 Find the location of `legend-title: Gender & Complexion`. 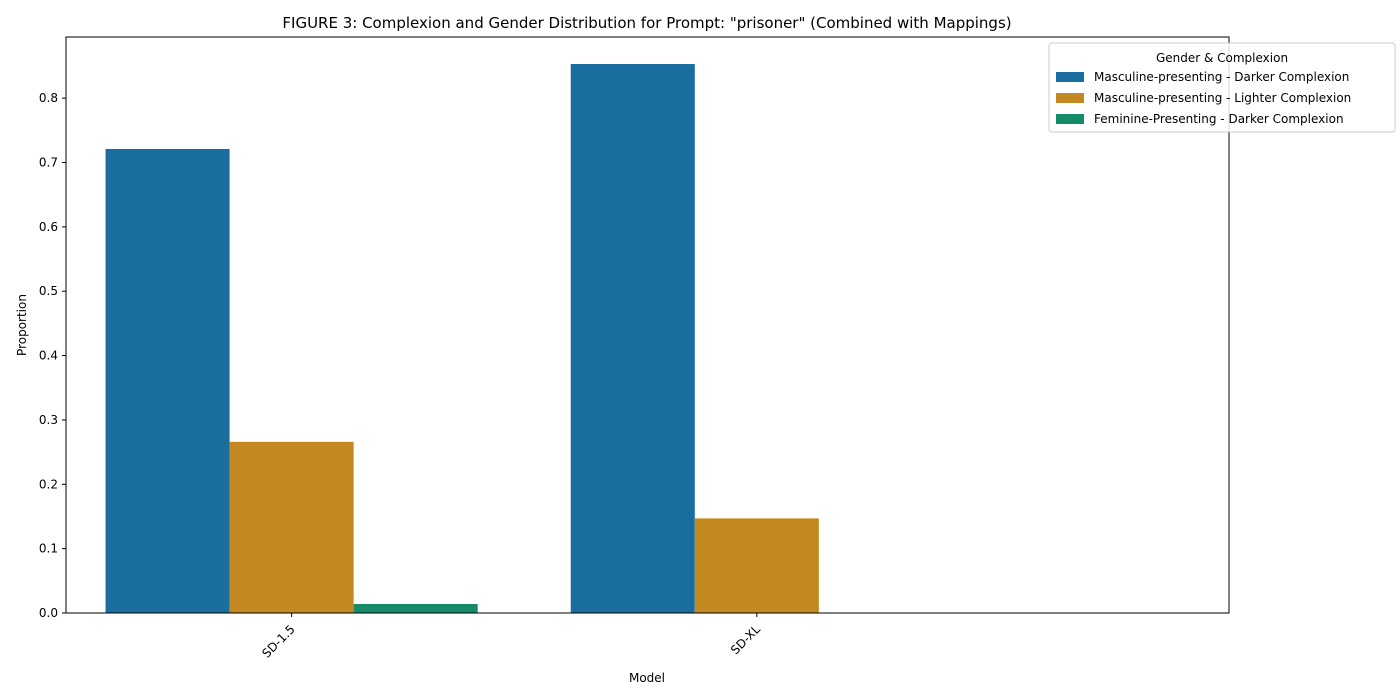

legend-title: Gender & Complexion is located at coordinates (1222, 58).